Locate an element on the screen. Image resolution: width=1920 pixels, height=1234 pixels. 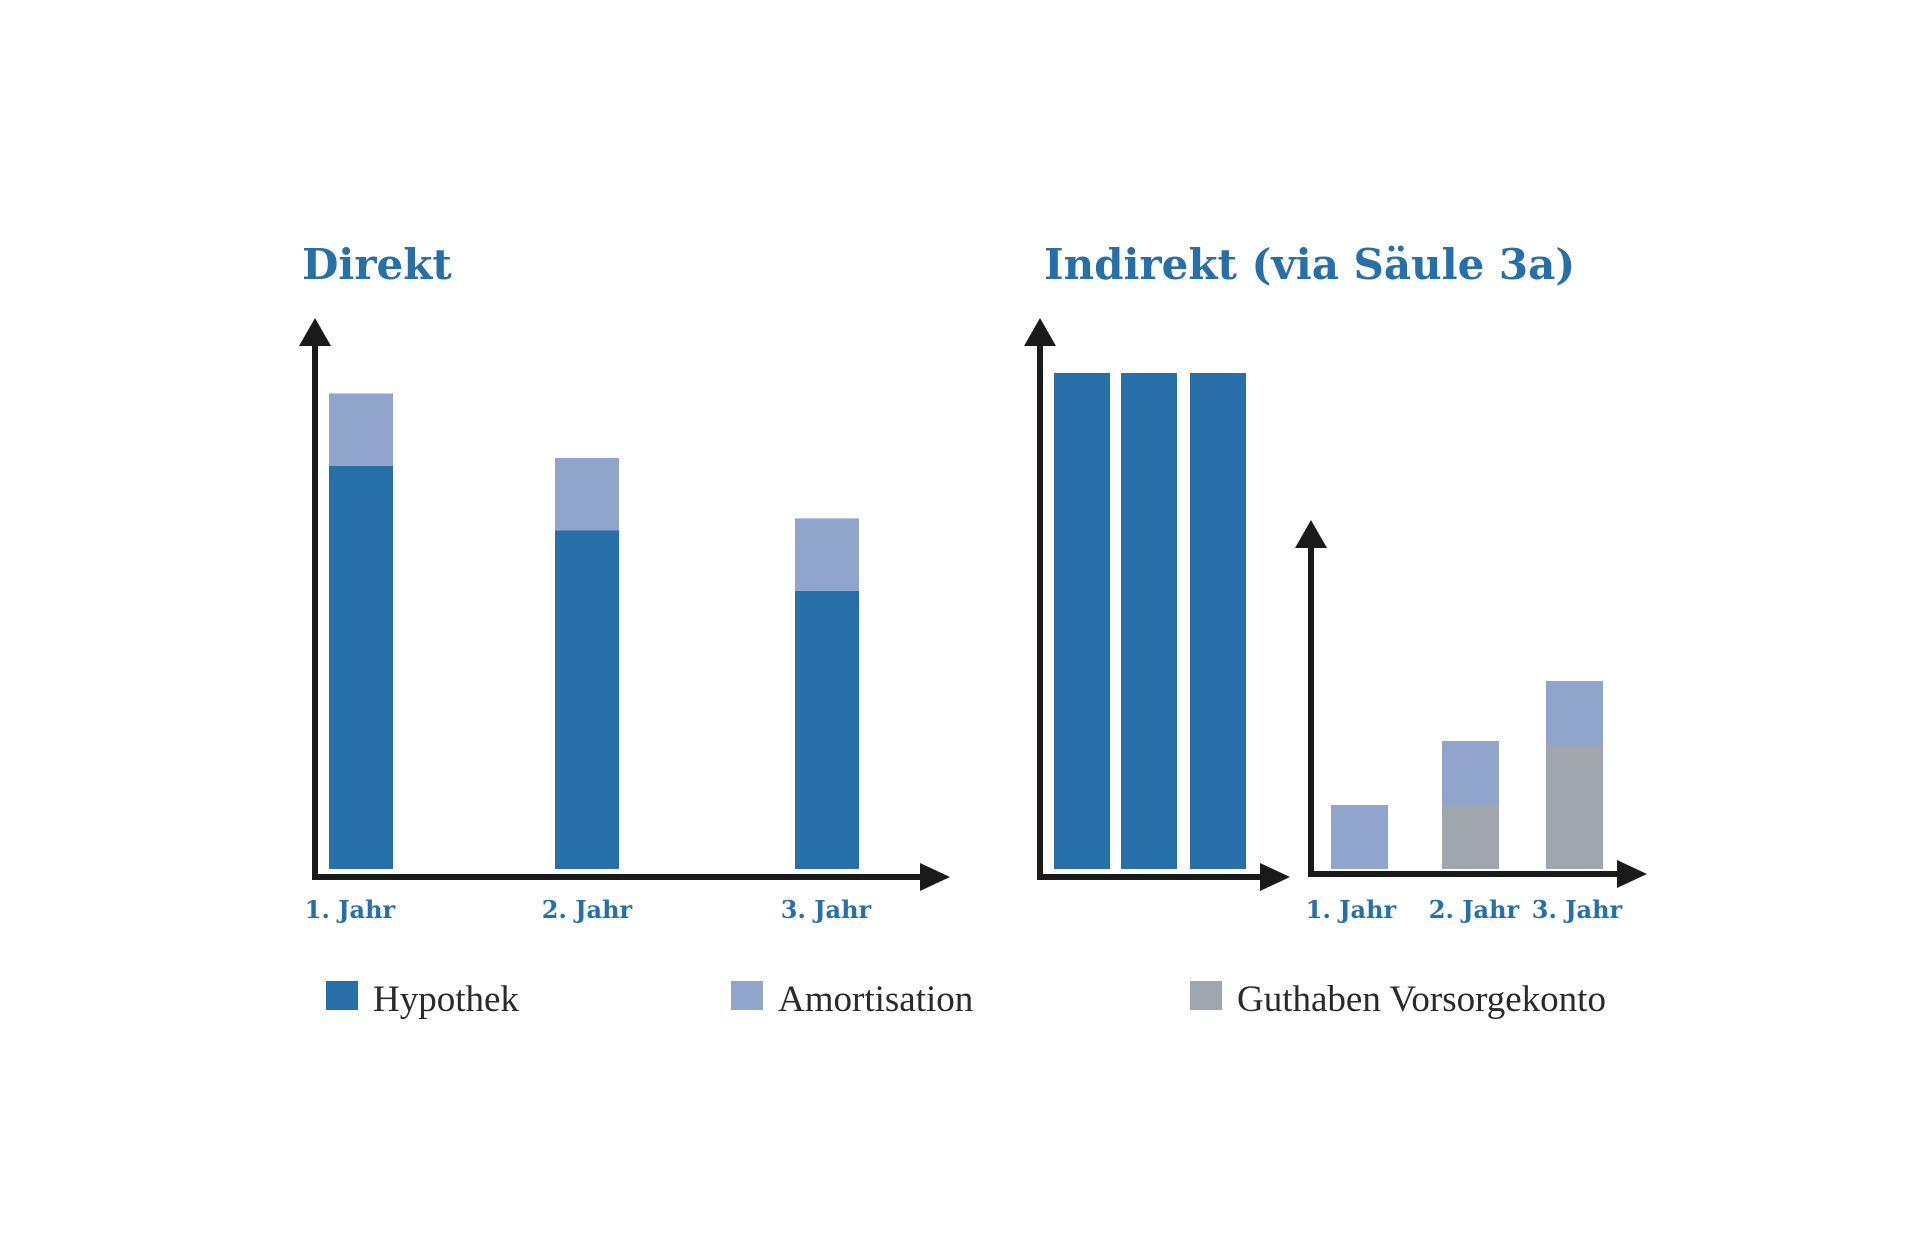
legend-item-guthaben: Guthaben Vorsorgekonto is located at coordinates (1398, 999).